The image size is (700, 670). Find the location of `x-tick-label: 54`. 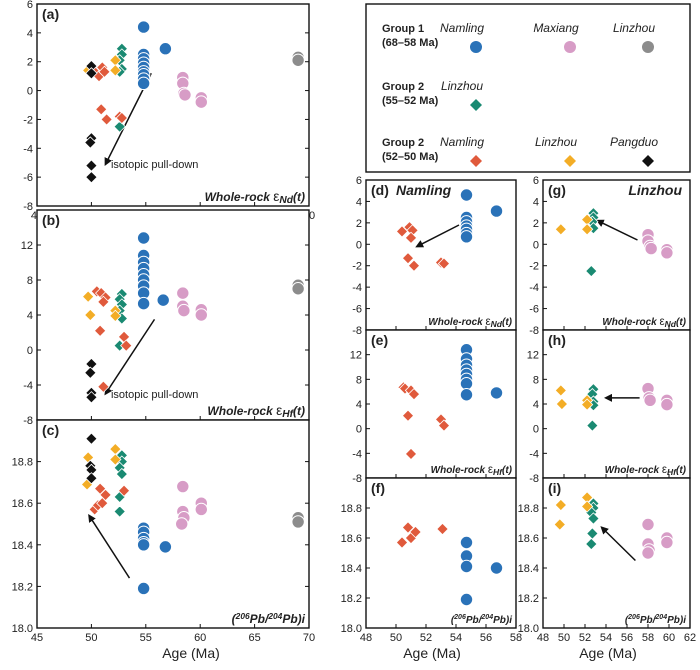

x-tick-label: 54 is located at coordinates (606, 638).